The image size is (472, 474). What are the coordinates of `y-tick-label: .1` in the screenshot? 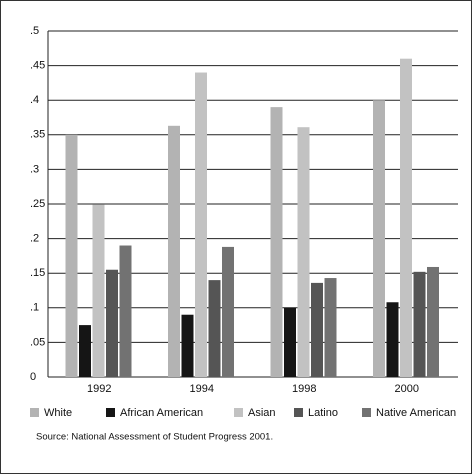 It's located at (34, 308).